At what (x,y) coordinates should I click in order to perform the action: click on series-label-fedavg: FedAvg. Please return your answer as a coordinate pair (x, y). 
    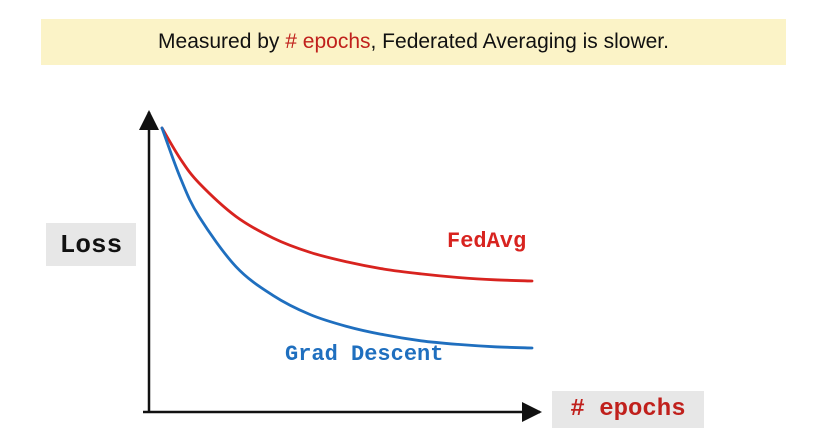
    Looking at the image, I should click on (486, 241).